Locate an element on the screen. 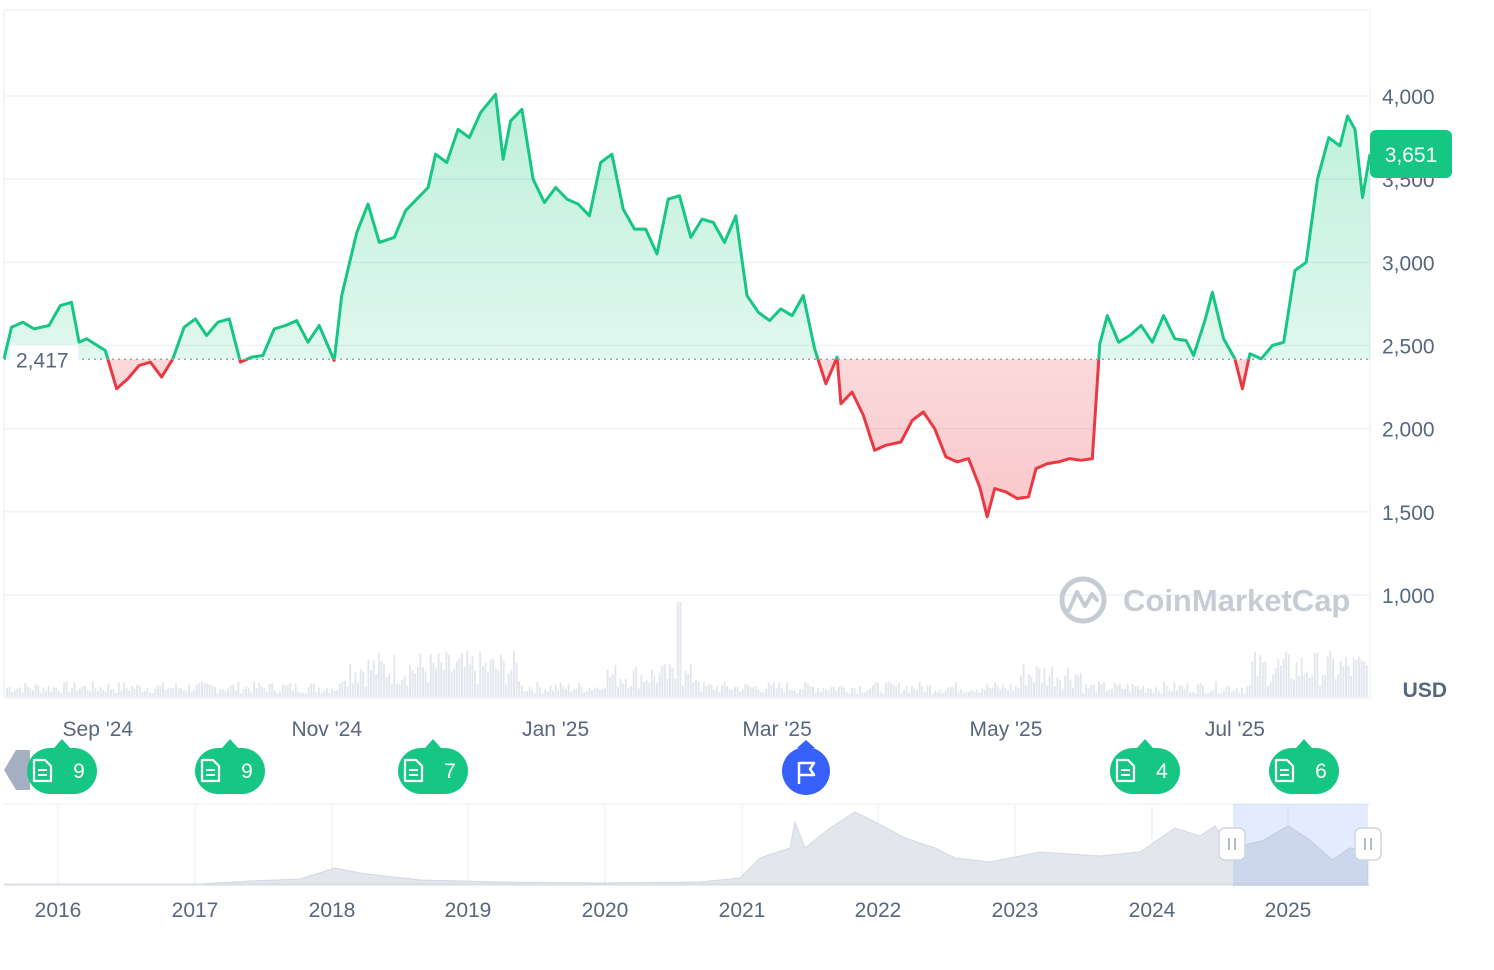 This screenshot has height=970, width=1494. current-price-tag: 3,651 is located at coordinates (1411, 154).